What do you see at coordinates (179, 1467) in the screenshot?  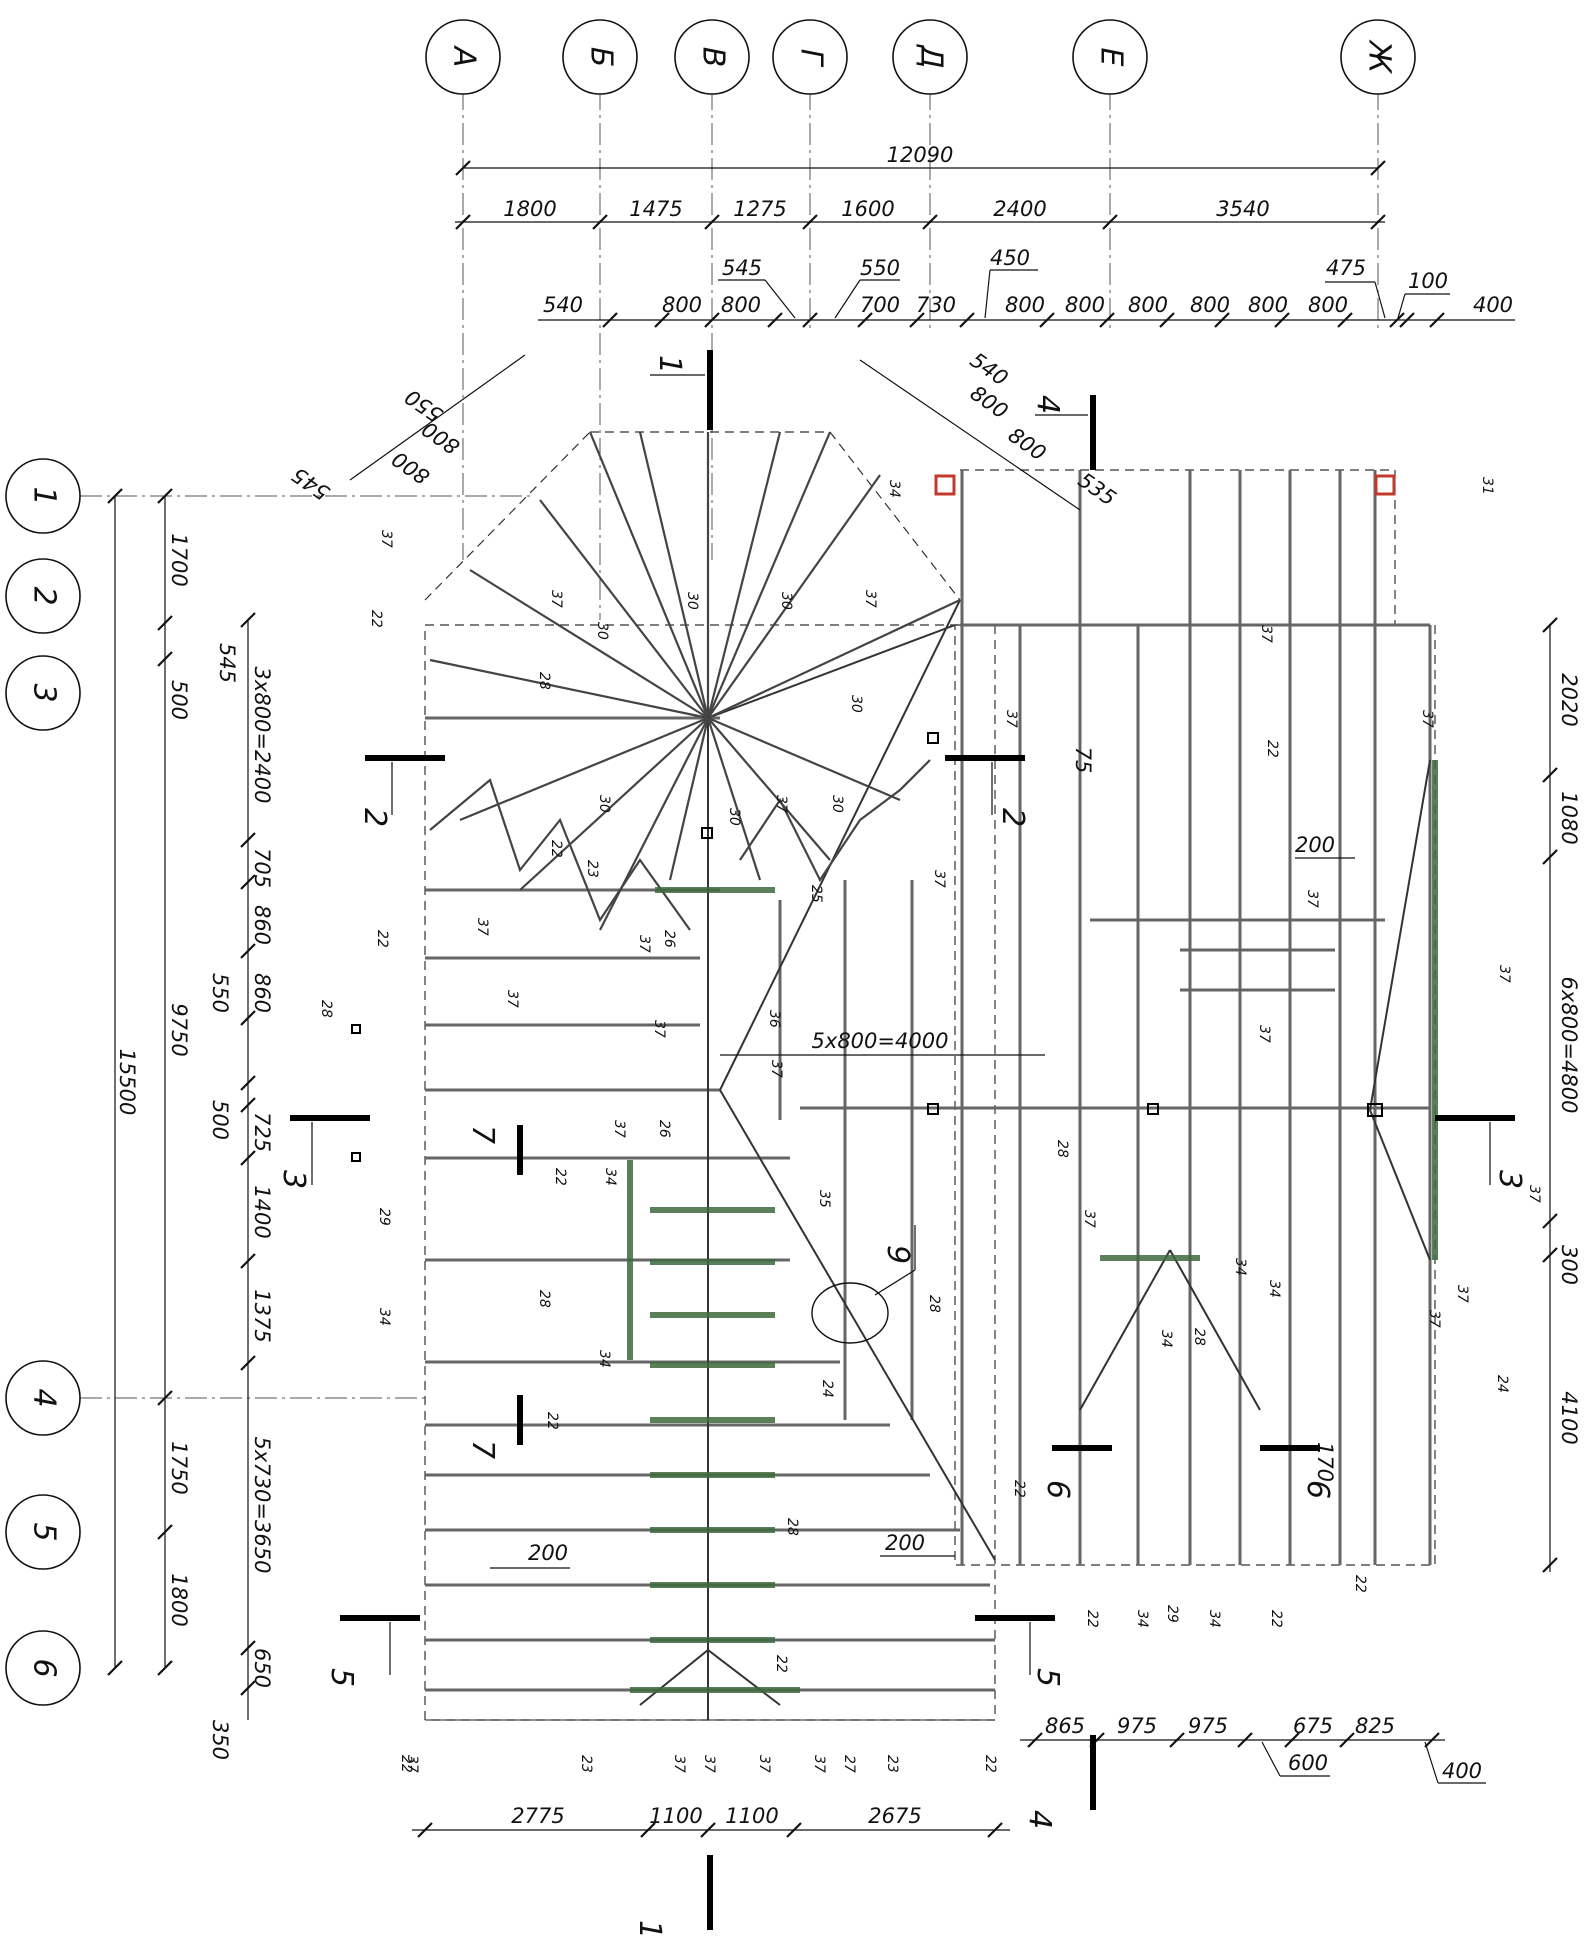 I see `dim-1750: 1750` at bounding box center [179, 1467].